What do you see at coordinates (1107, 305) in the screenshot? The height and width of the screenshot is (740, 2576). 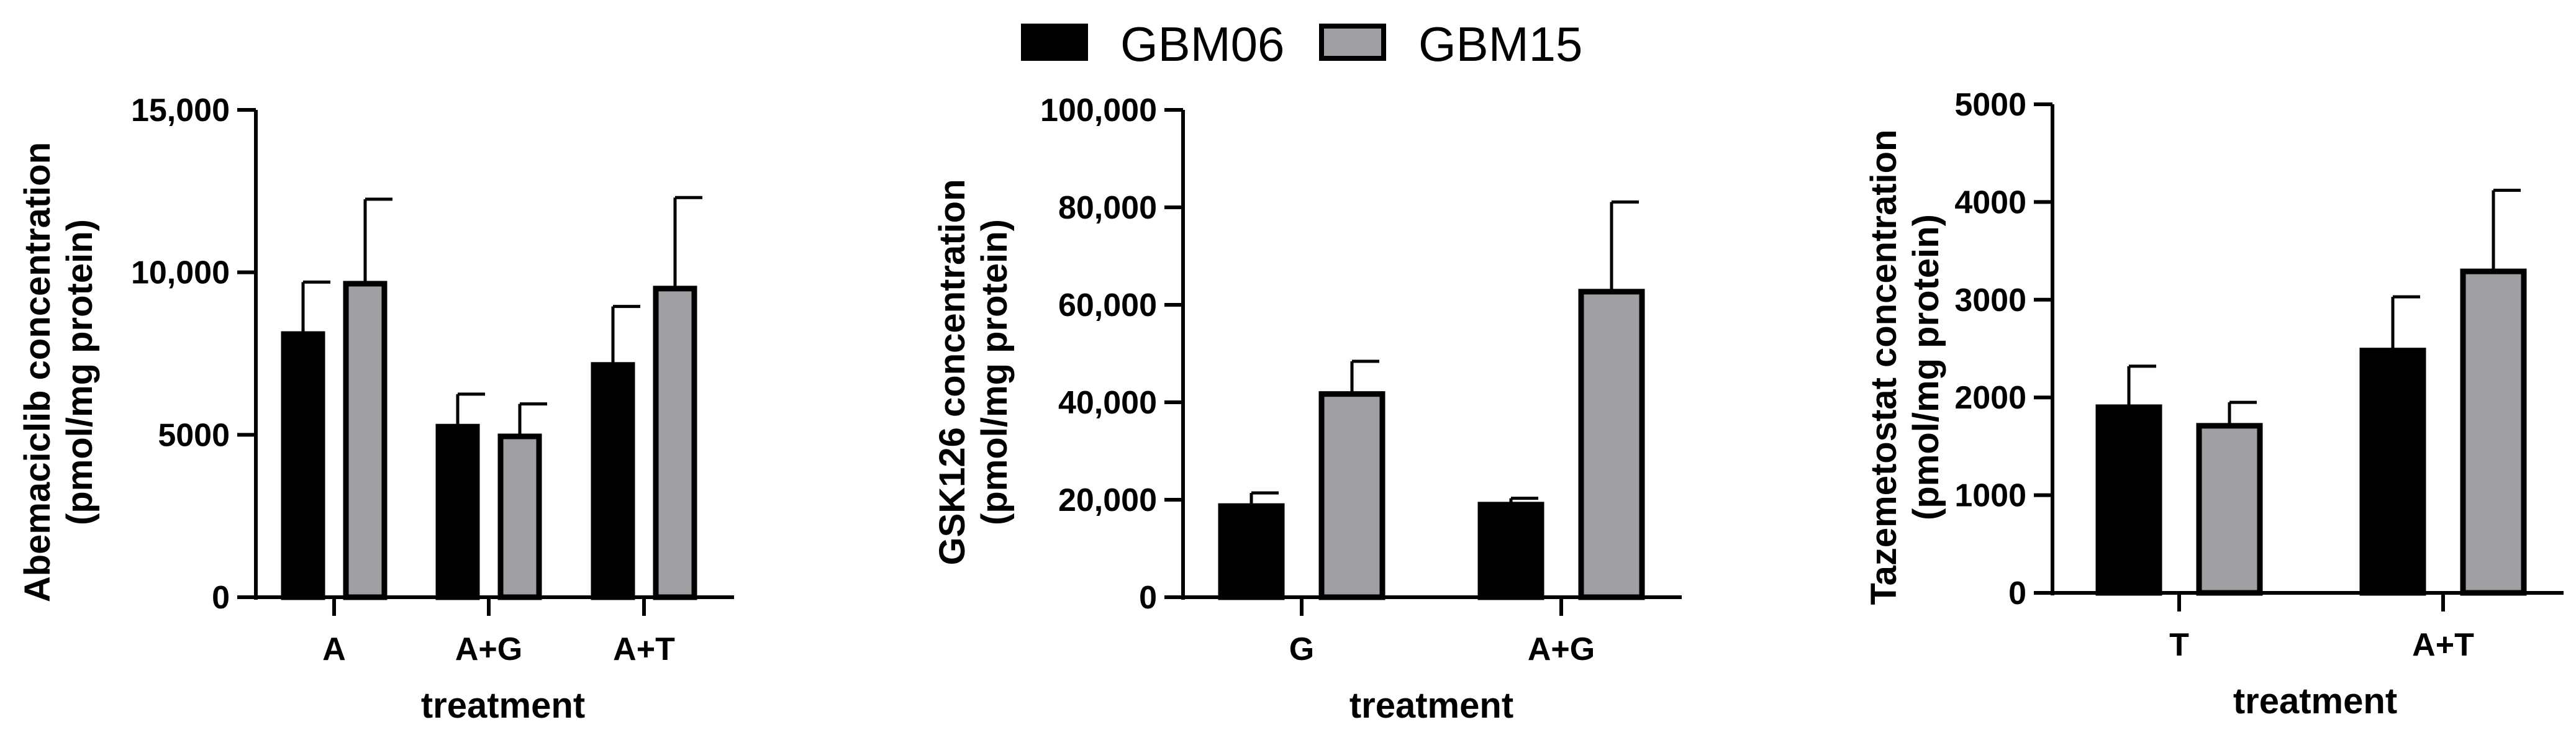 I see `y-tick-label: 60,000` at bounding box center [1107, 305].